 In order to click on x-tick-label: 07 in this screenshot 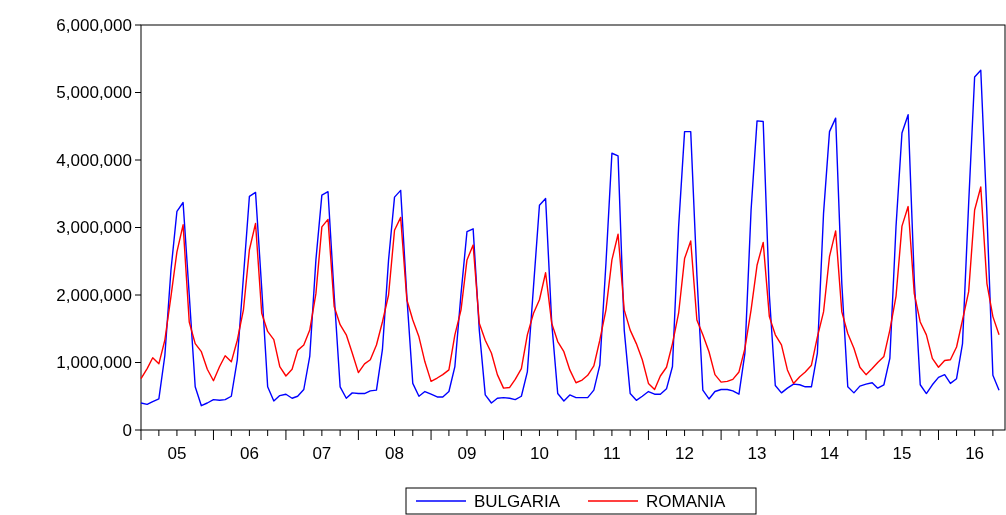, I will do `click(322, 453)`.